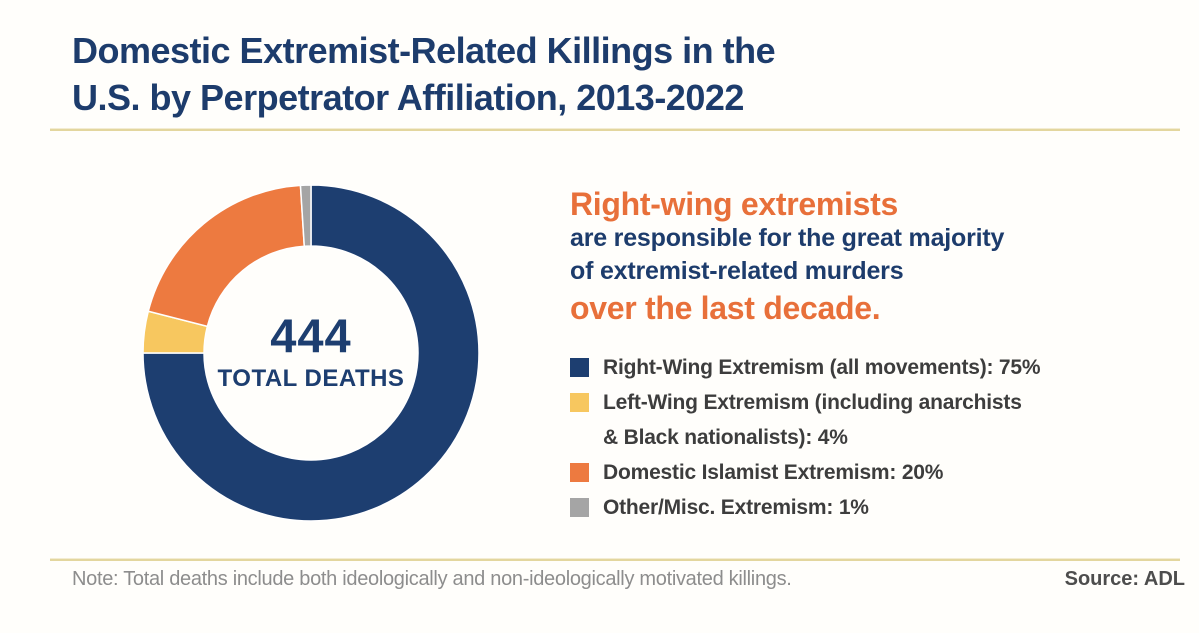 This screenshot has height=633, width=1199. I want to click on source-credit: Source: ADL, so click(1124, 579).